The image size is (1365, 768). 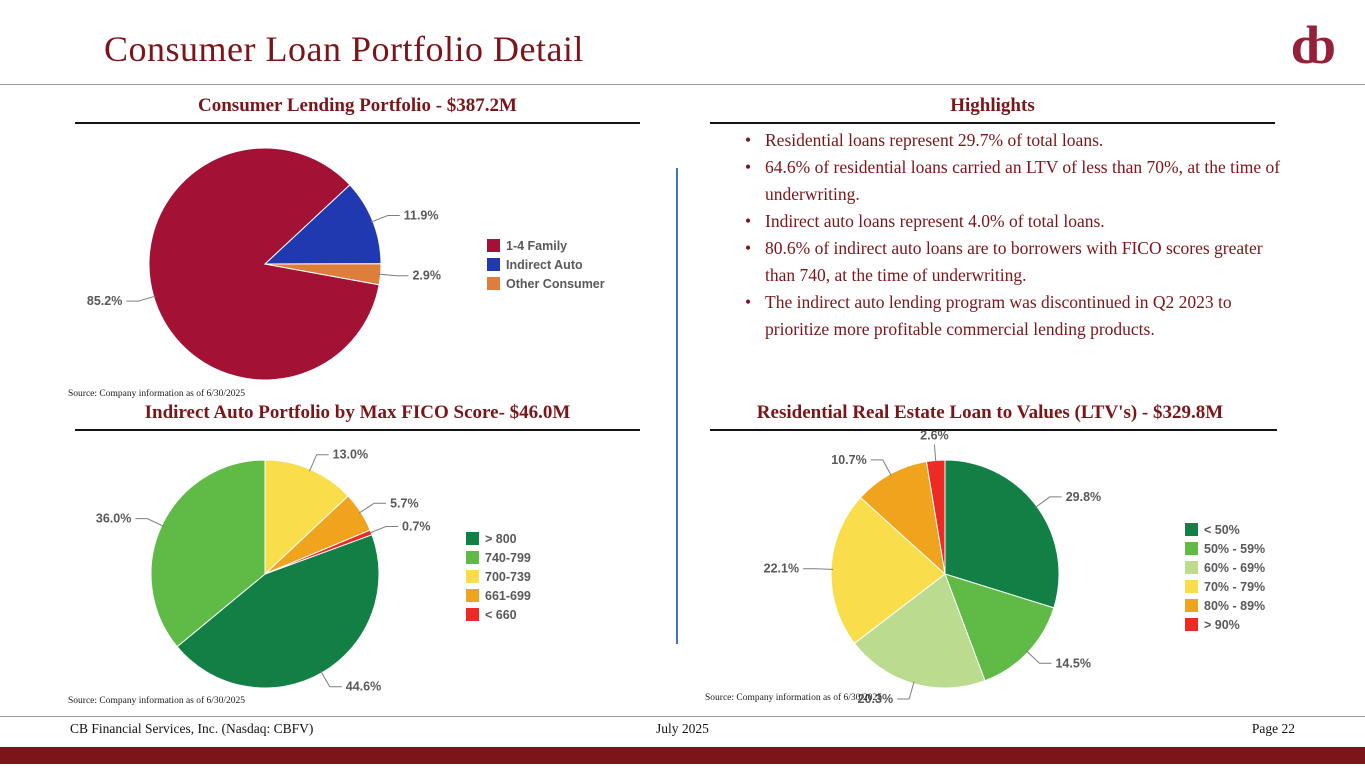 I want to click on pie-percent-label: 14.5%, so click(x=1072, y=663).